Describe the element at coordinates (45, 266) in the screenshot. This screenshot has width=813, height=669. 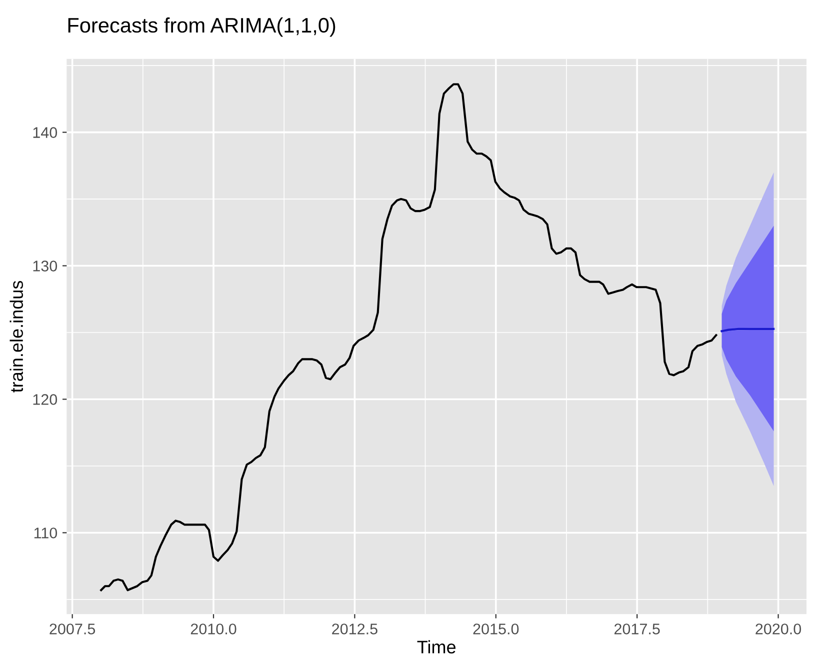
I see `y-tick-label: 130` at that location.